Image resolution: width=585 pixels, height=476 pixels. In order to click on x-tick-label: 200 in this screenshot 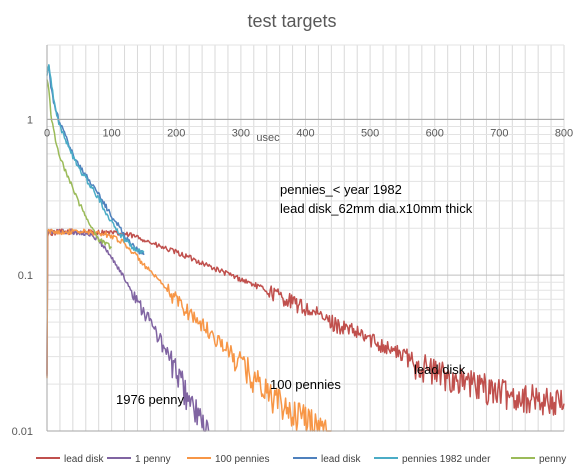, I will do `click(176, 133)`.